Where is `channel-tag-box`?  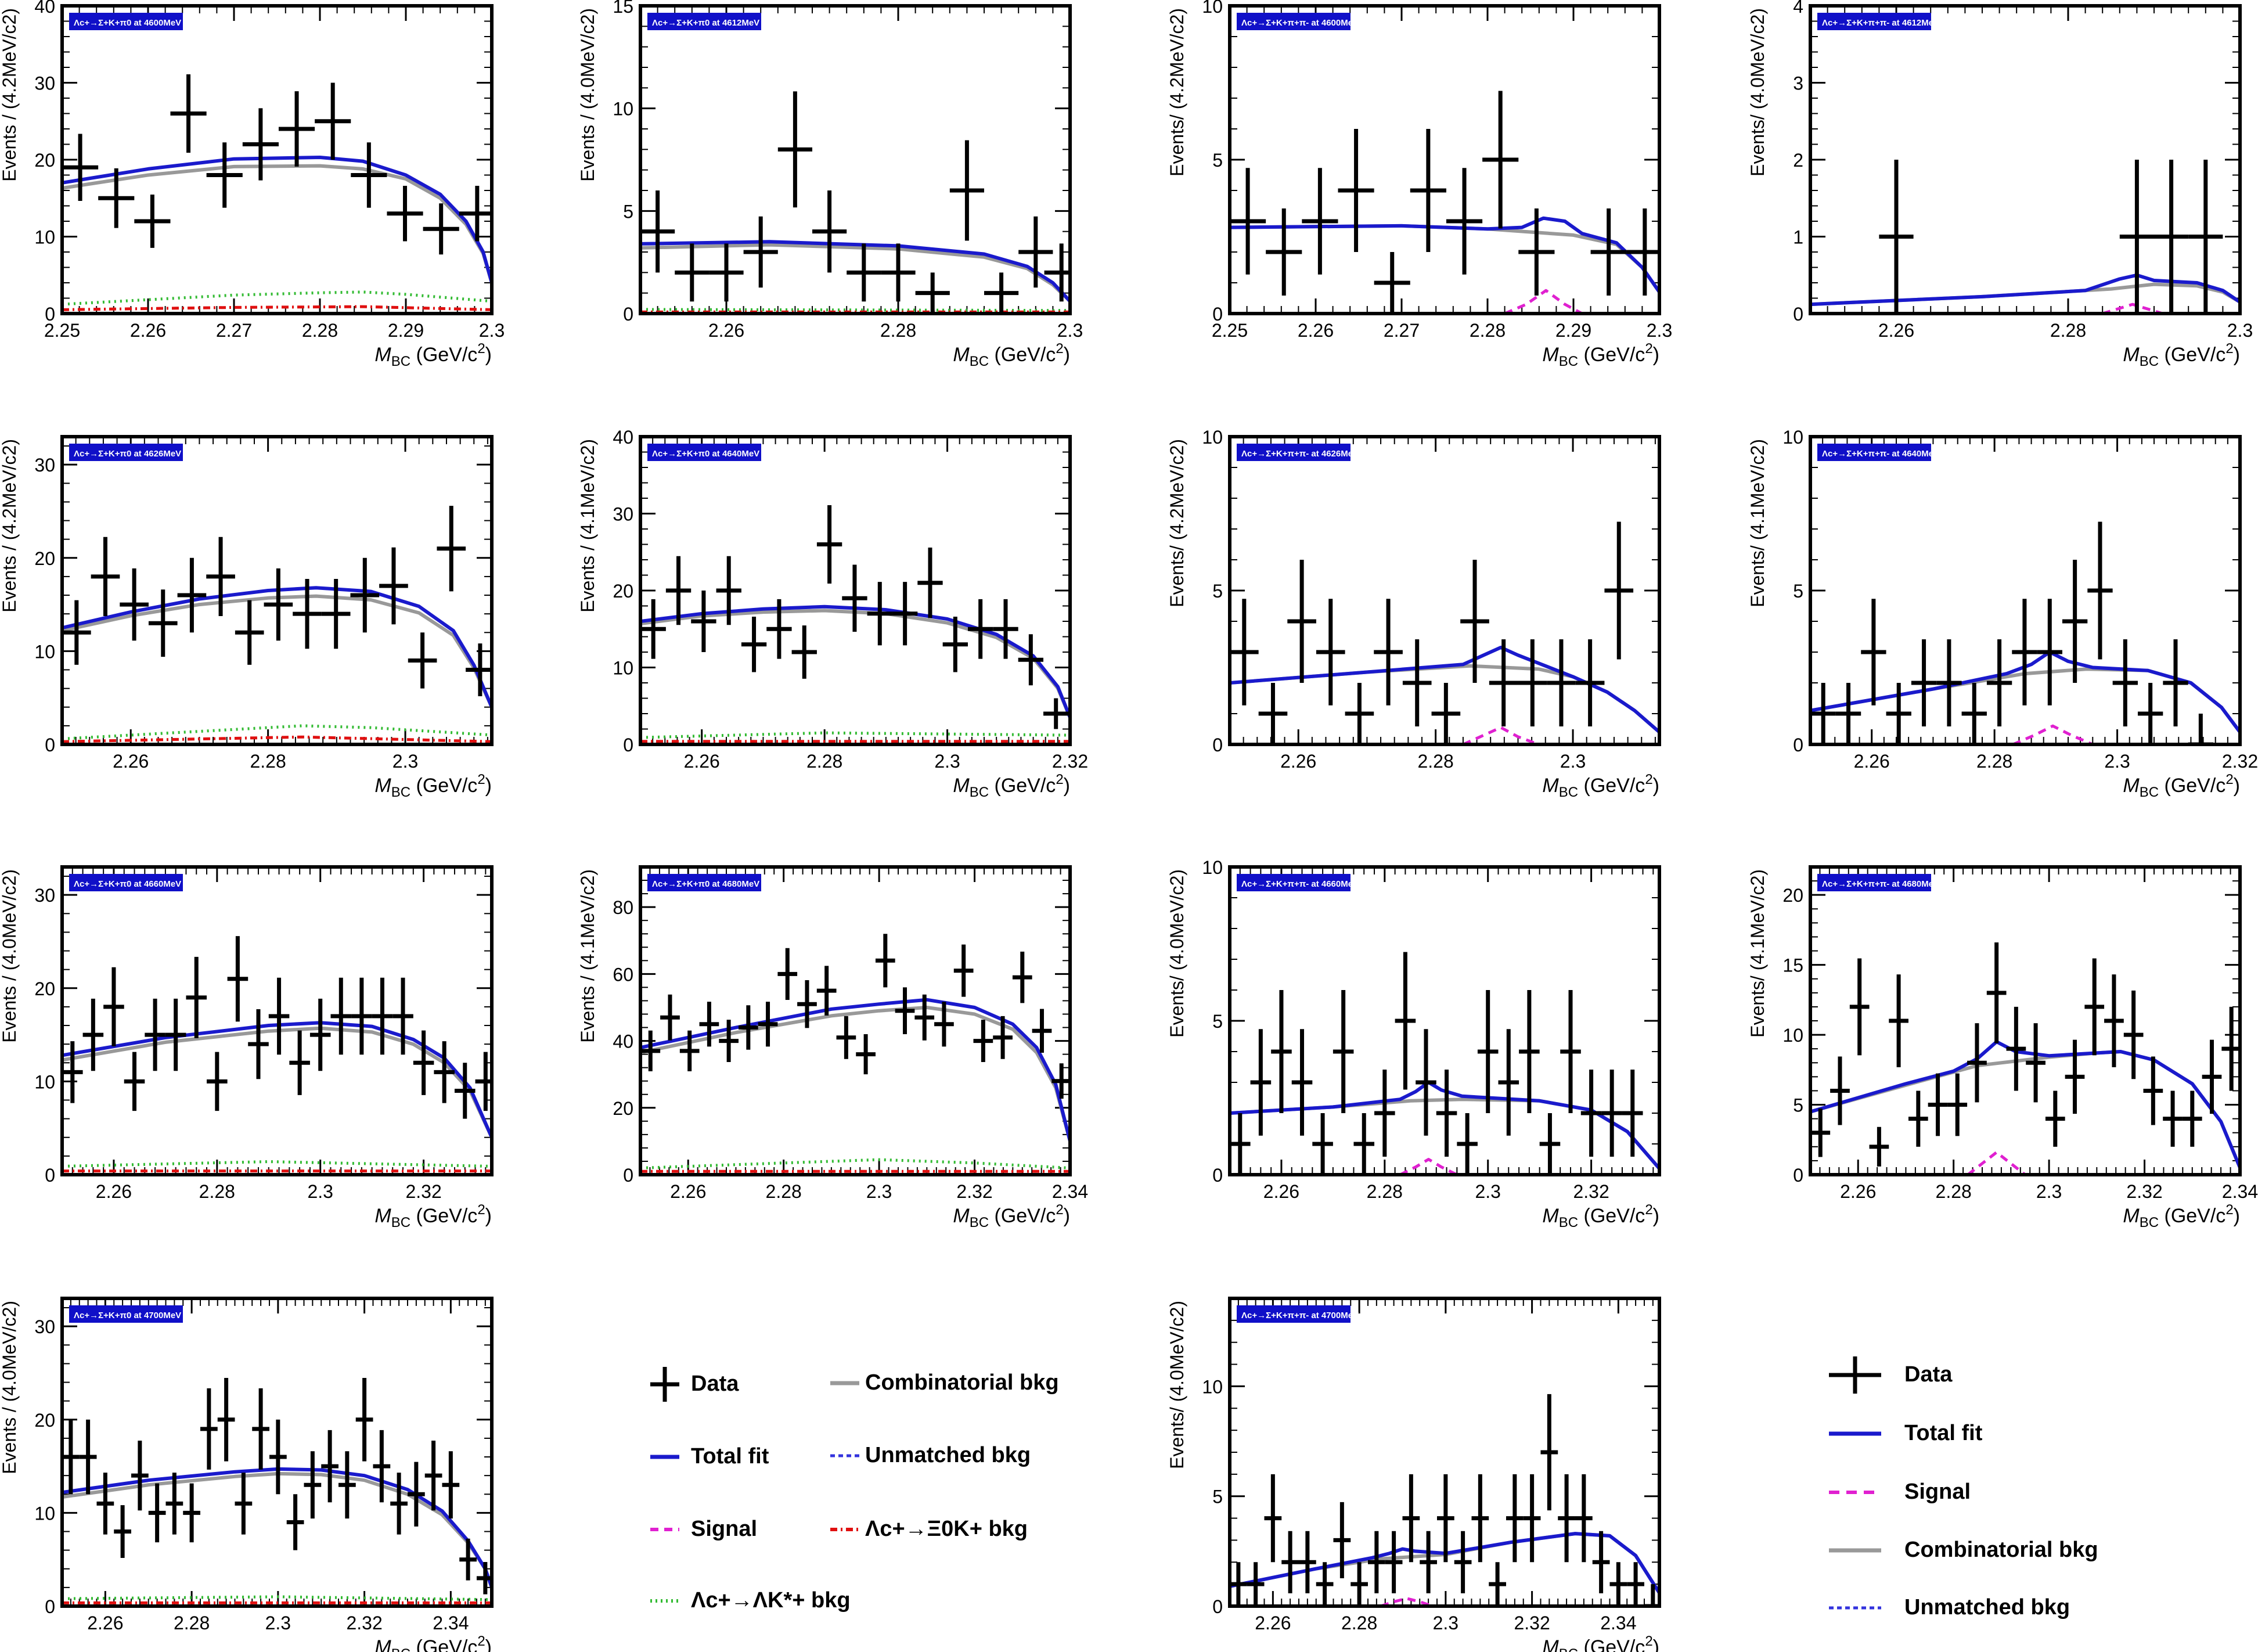 channel-tag-box is located at coordinates (1874, 21).